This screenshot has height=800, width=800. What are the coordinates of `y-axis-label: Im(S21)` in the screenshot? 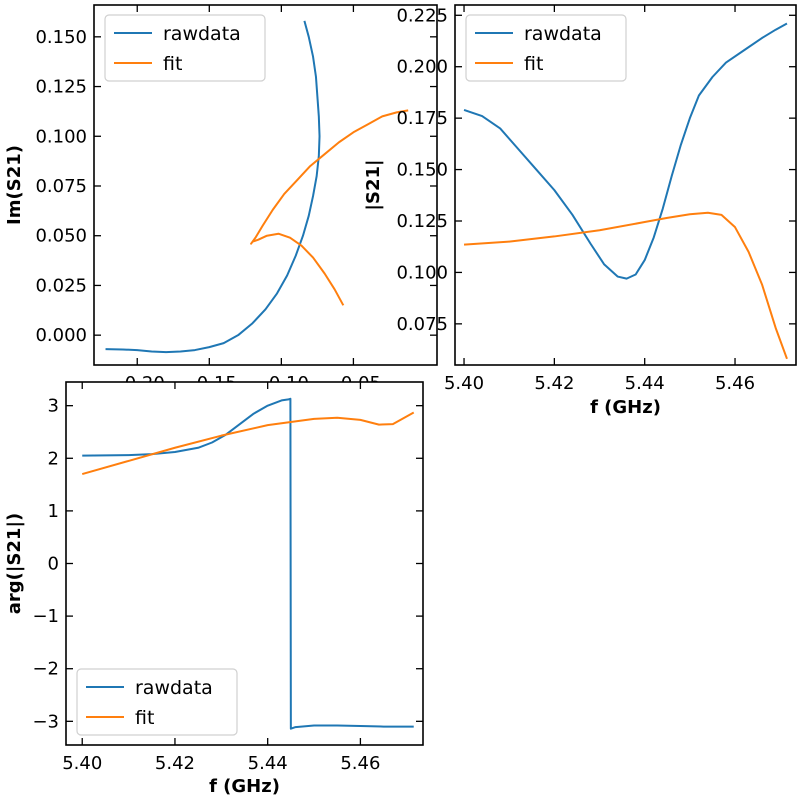 It's located at (14, 185).